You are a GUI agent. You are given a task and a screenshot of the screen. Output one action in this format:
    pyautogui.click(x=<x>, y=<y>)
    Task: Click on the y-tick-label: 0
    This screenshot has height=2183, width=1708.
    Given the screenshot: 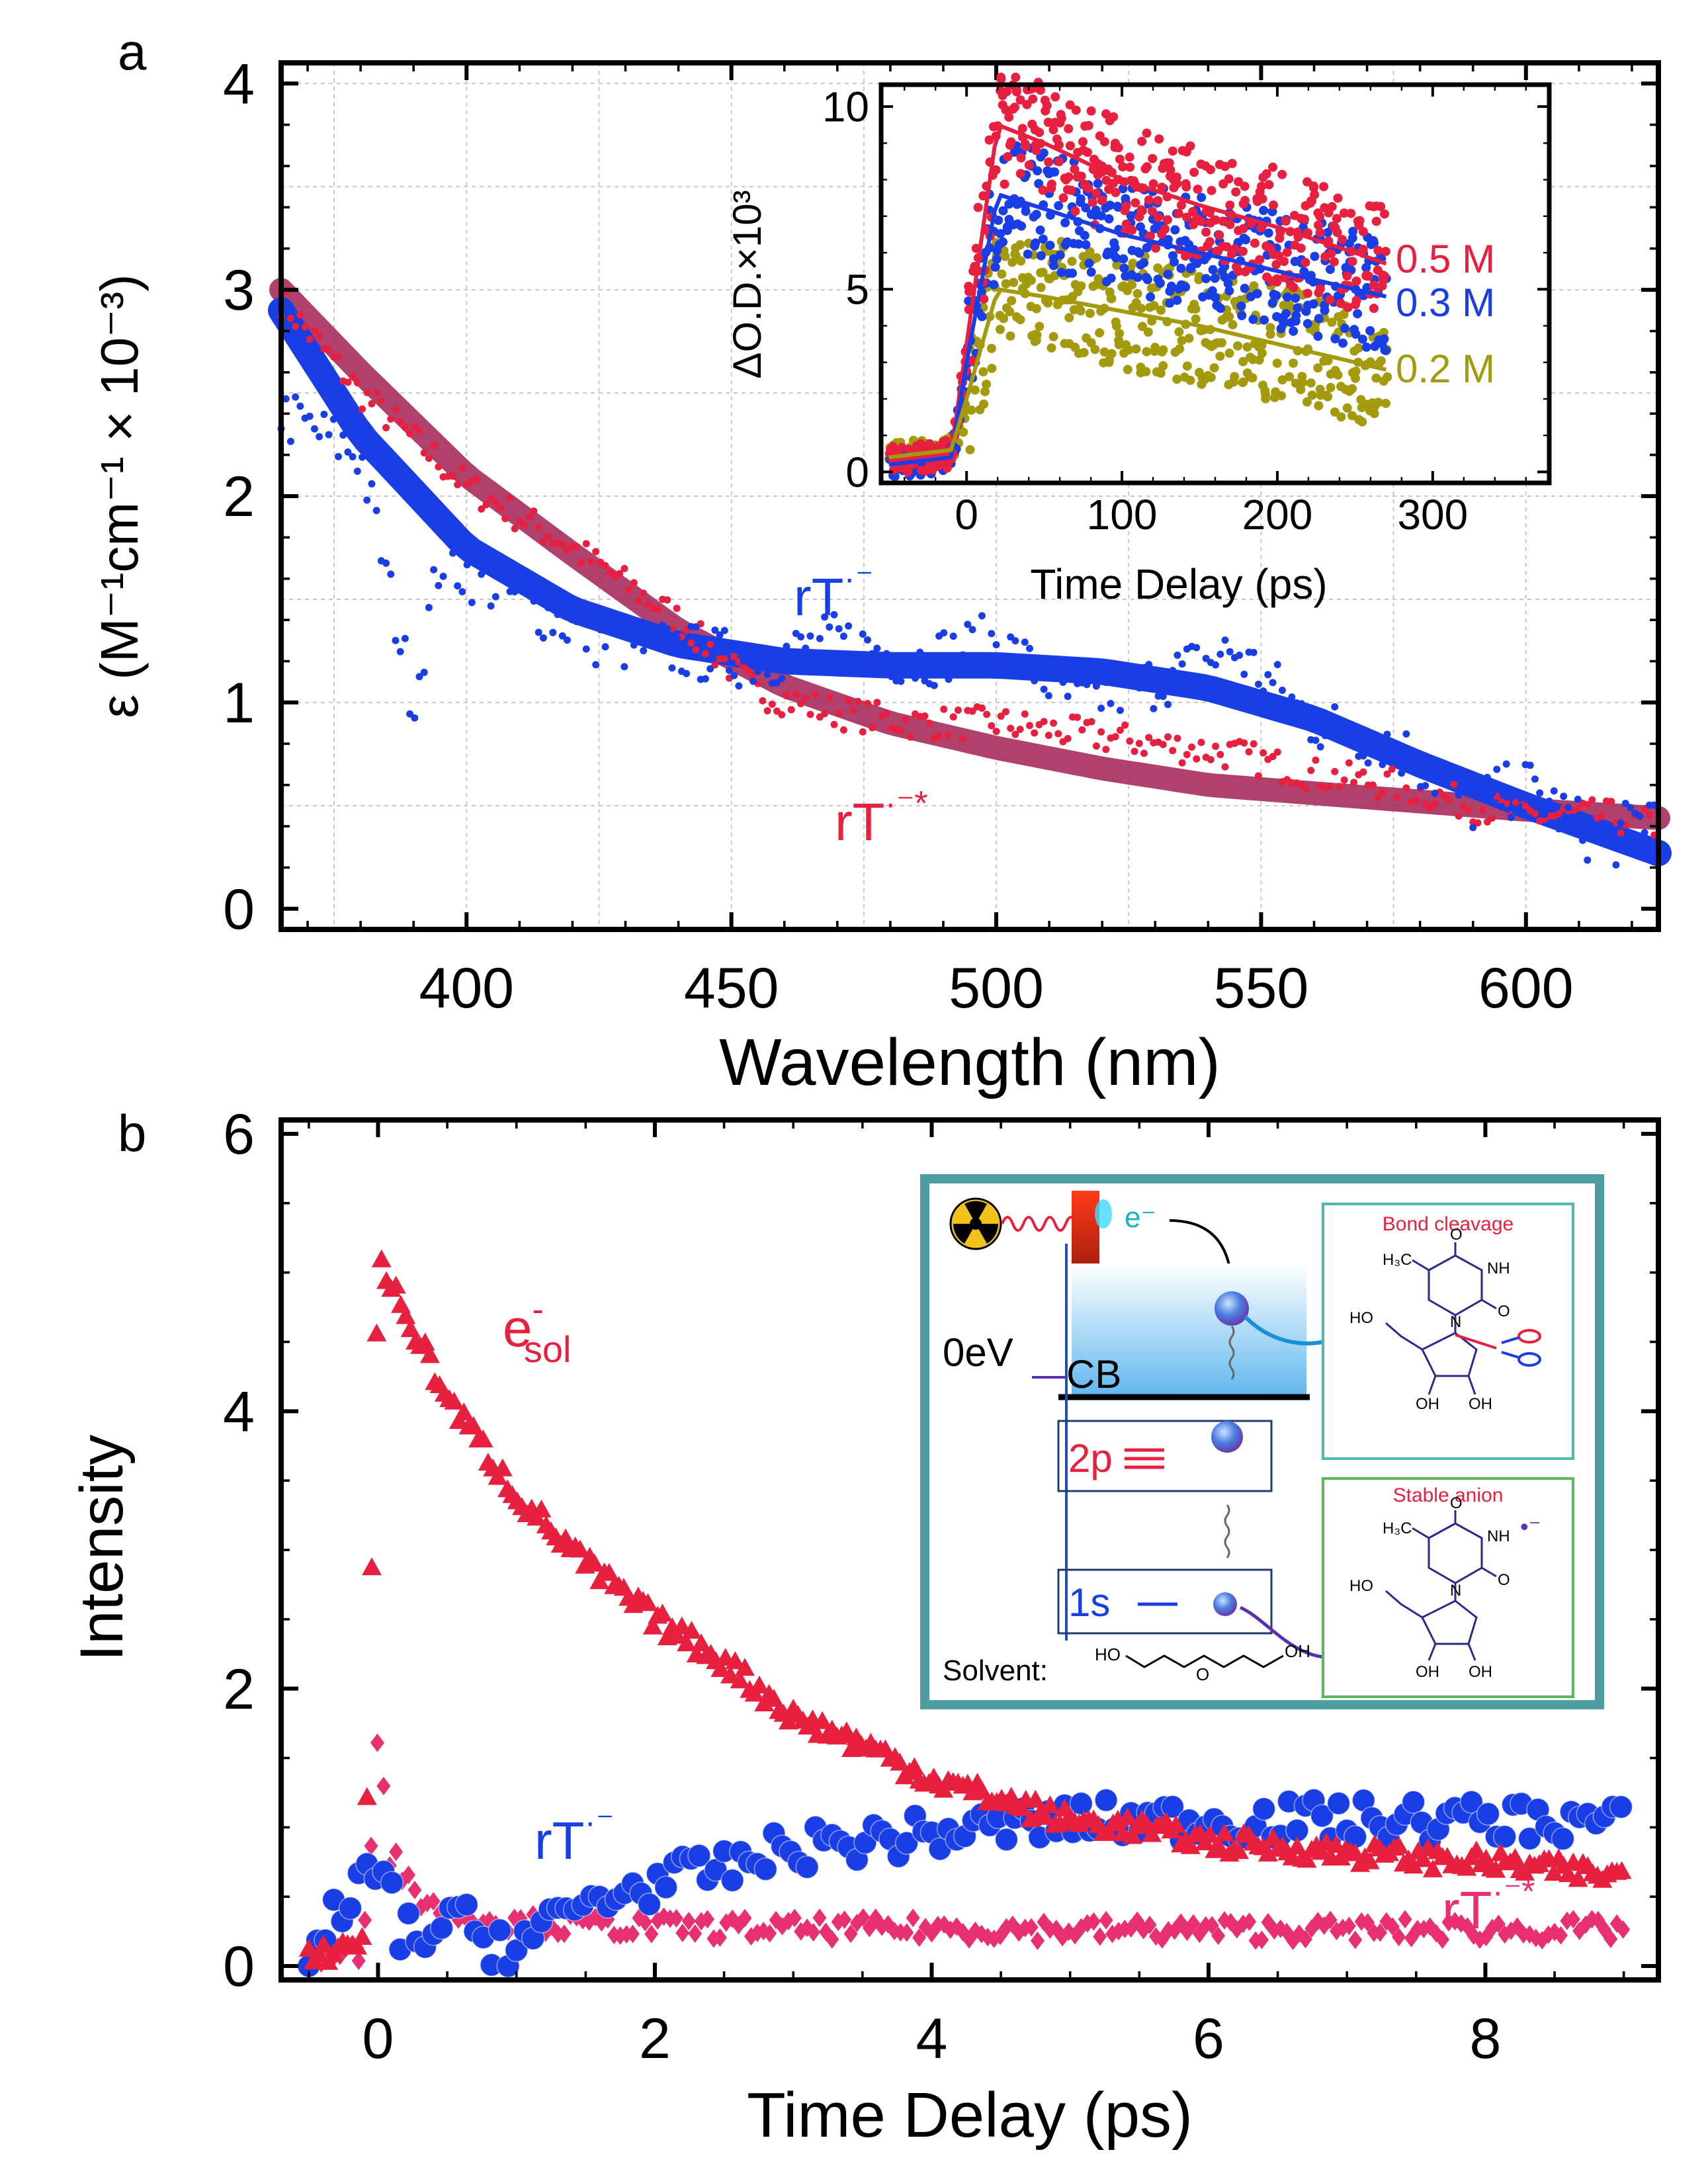 What is the action you would take?
    pyautogui.click(x=239, y=1966)
    